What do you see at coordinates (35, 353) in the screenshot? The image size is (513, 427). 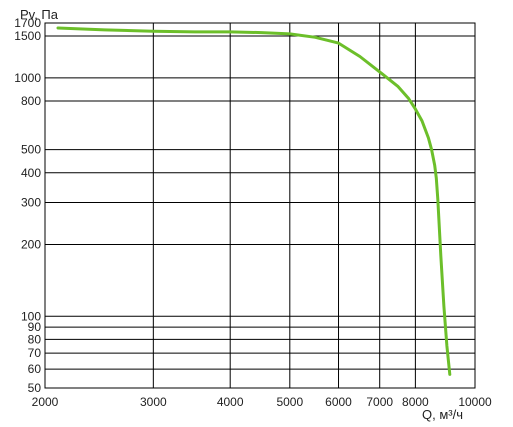 I see `y-tick-label: 70` at bounding box center [35, 353].